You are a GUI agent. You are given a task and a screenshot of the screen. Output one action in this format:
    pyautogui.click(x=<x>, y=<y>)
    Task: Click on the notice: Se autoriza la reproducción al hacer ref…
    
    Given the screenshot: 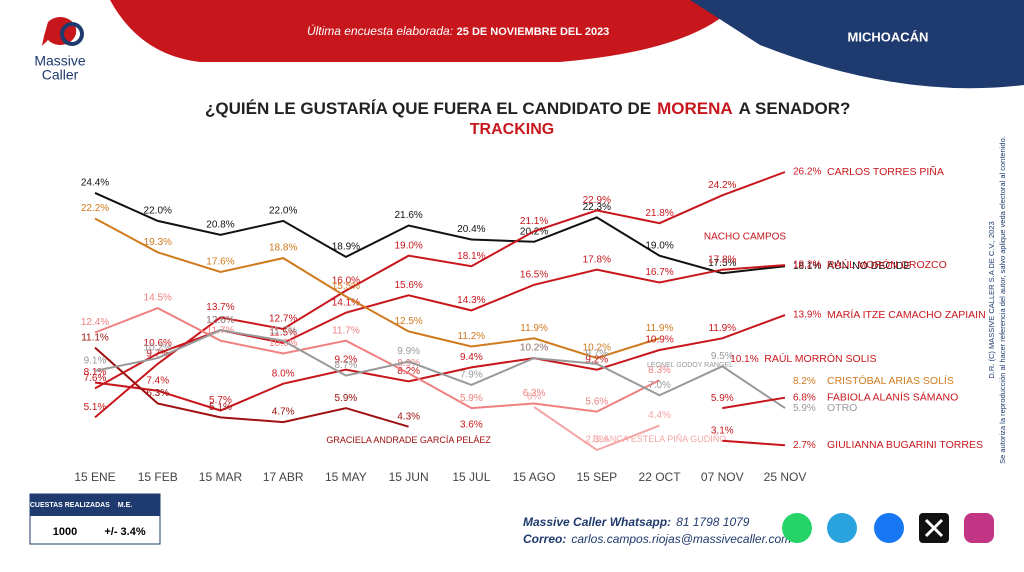 What is the action you would take?
    pyautogui.click(x=1002, y=300)
    